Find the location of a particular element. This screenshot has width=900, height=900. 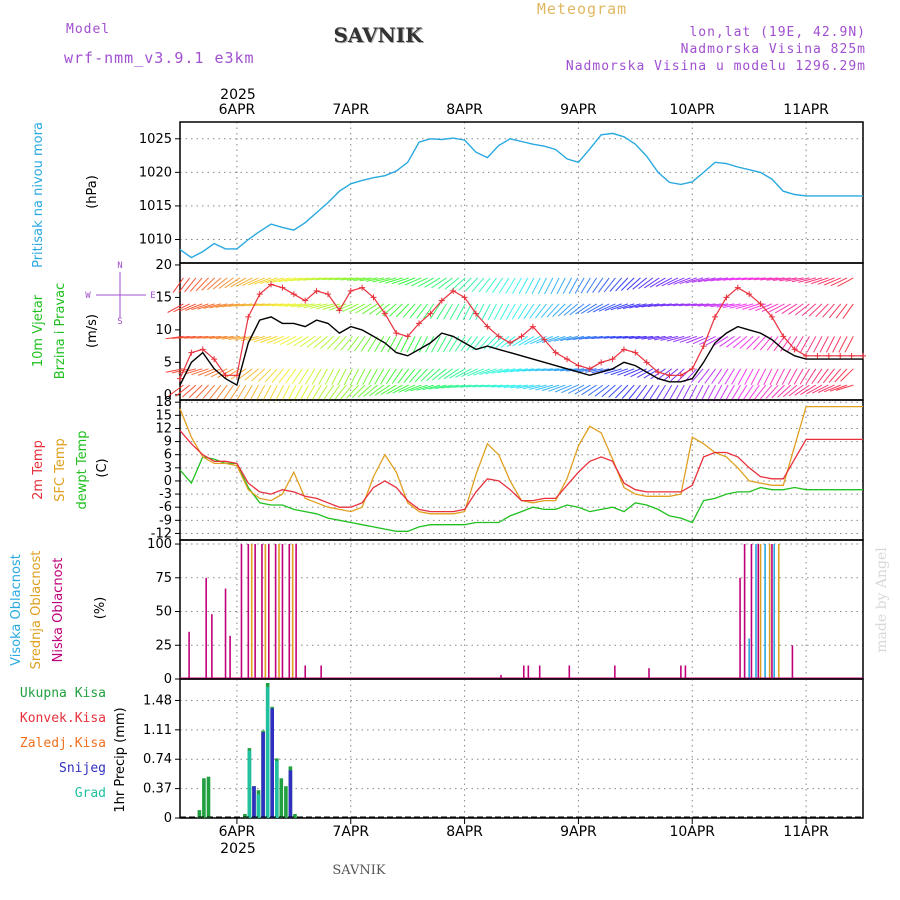

dewpt-series-line is located at coordinates (521, 494).